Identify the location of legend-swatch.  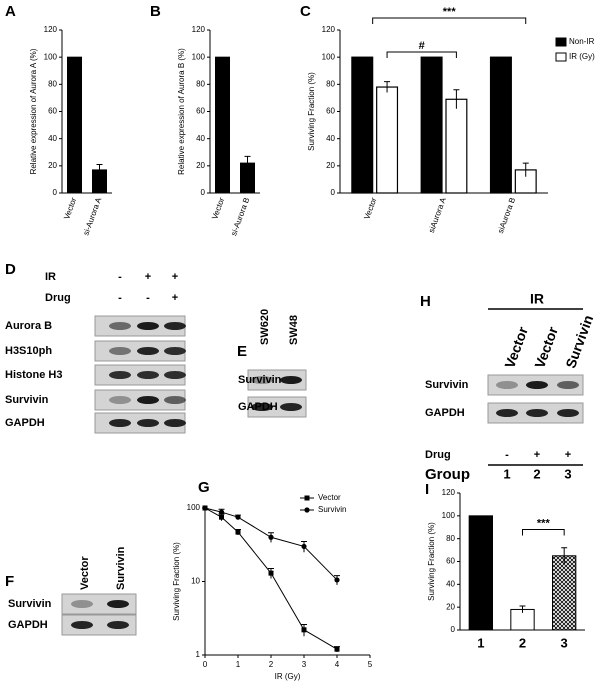
(561, 42).